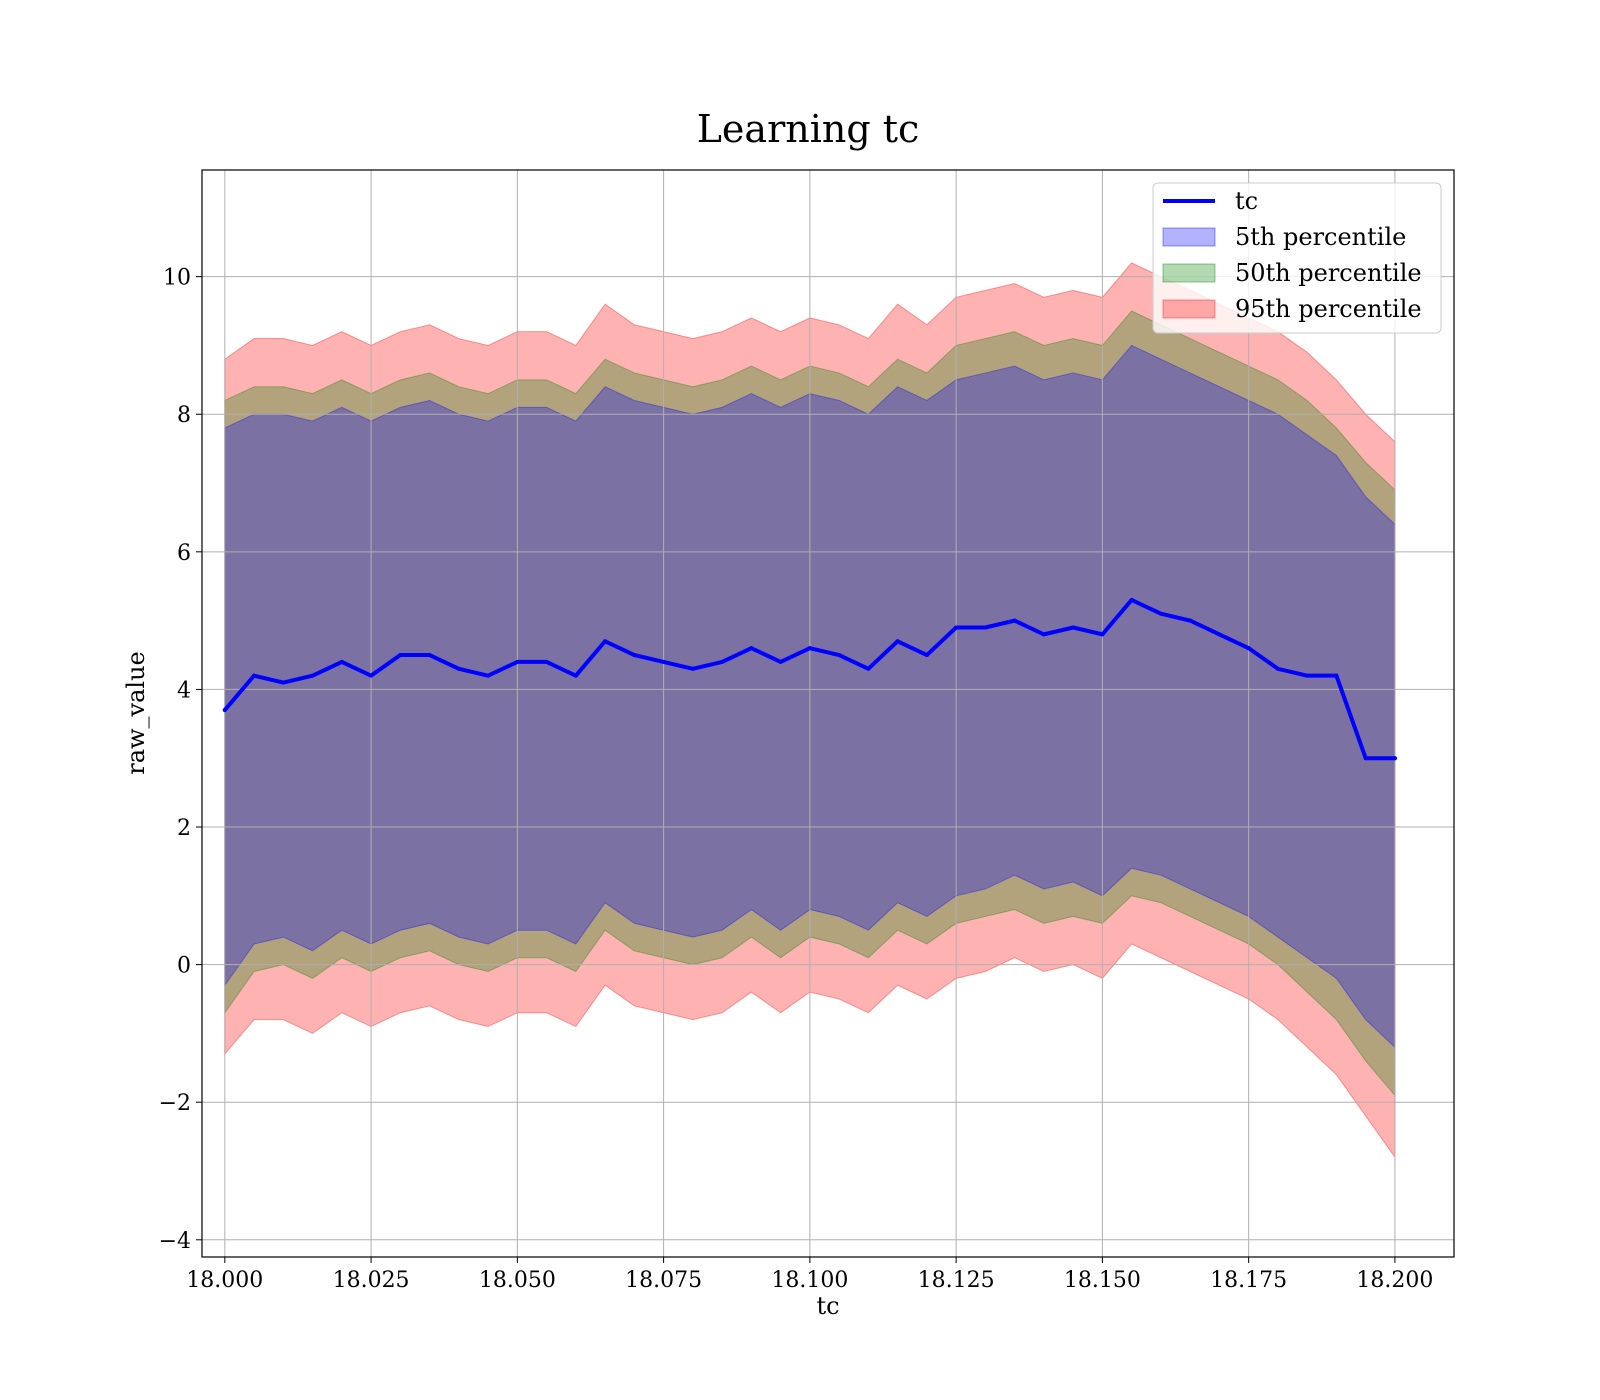 The image size is (1600, 1400). I want to click on x-tick-label: 18.100, so click(809, 1280).